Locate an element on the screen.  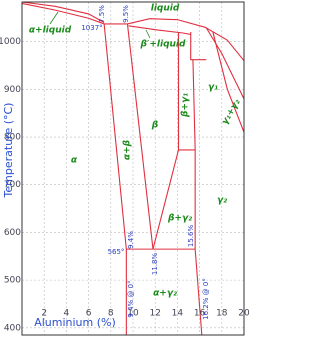
pointer-arrows is located at coordinates (100, 25).